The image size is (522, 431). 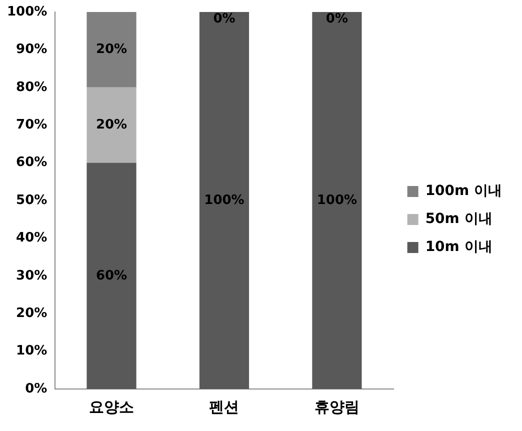 I want to click on y-tick-label: 90%, so click(x=32, y=50).